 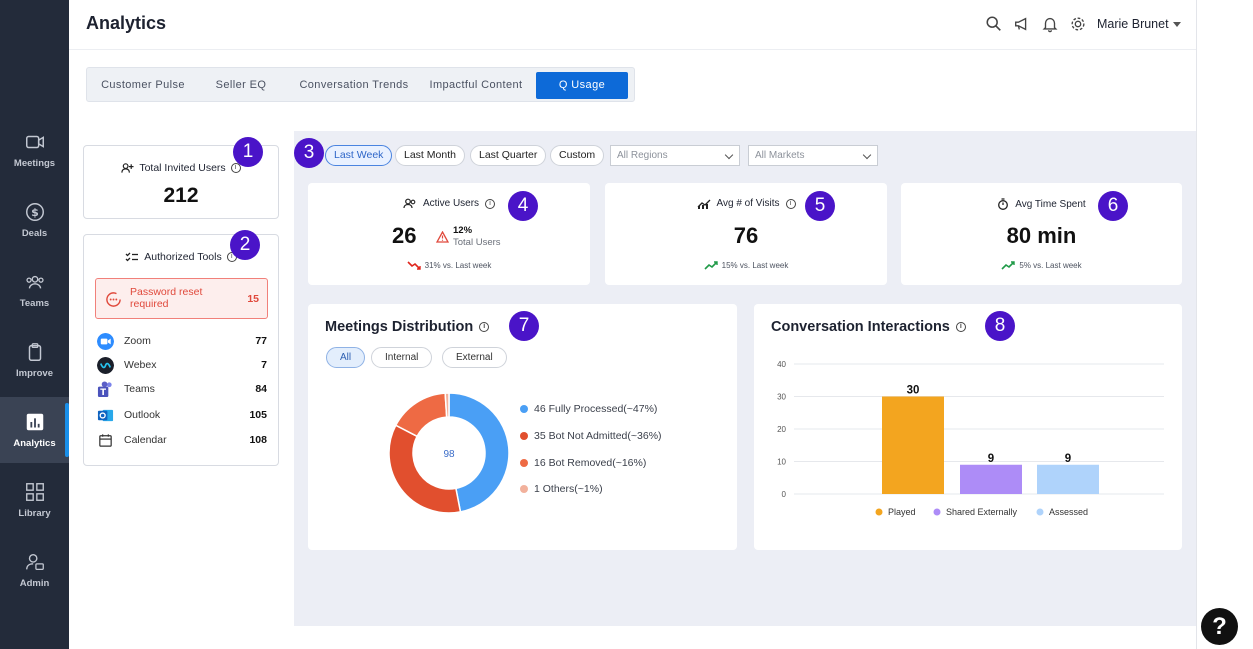 What do you see at coordinates (402, 357) in the screenshot?
I see `meetings-filter-internal: Internal` at bounding box center [402, 357].